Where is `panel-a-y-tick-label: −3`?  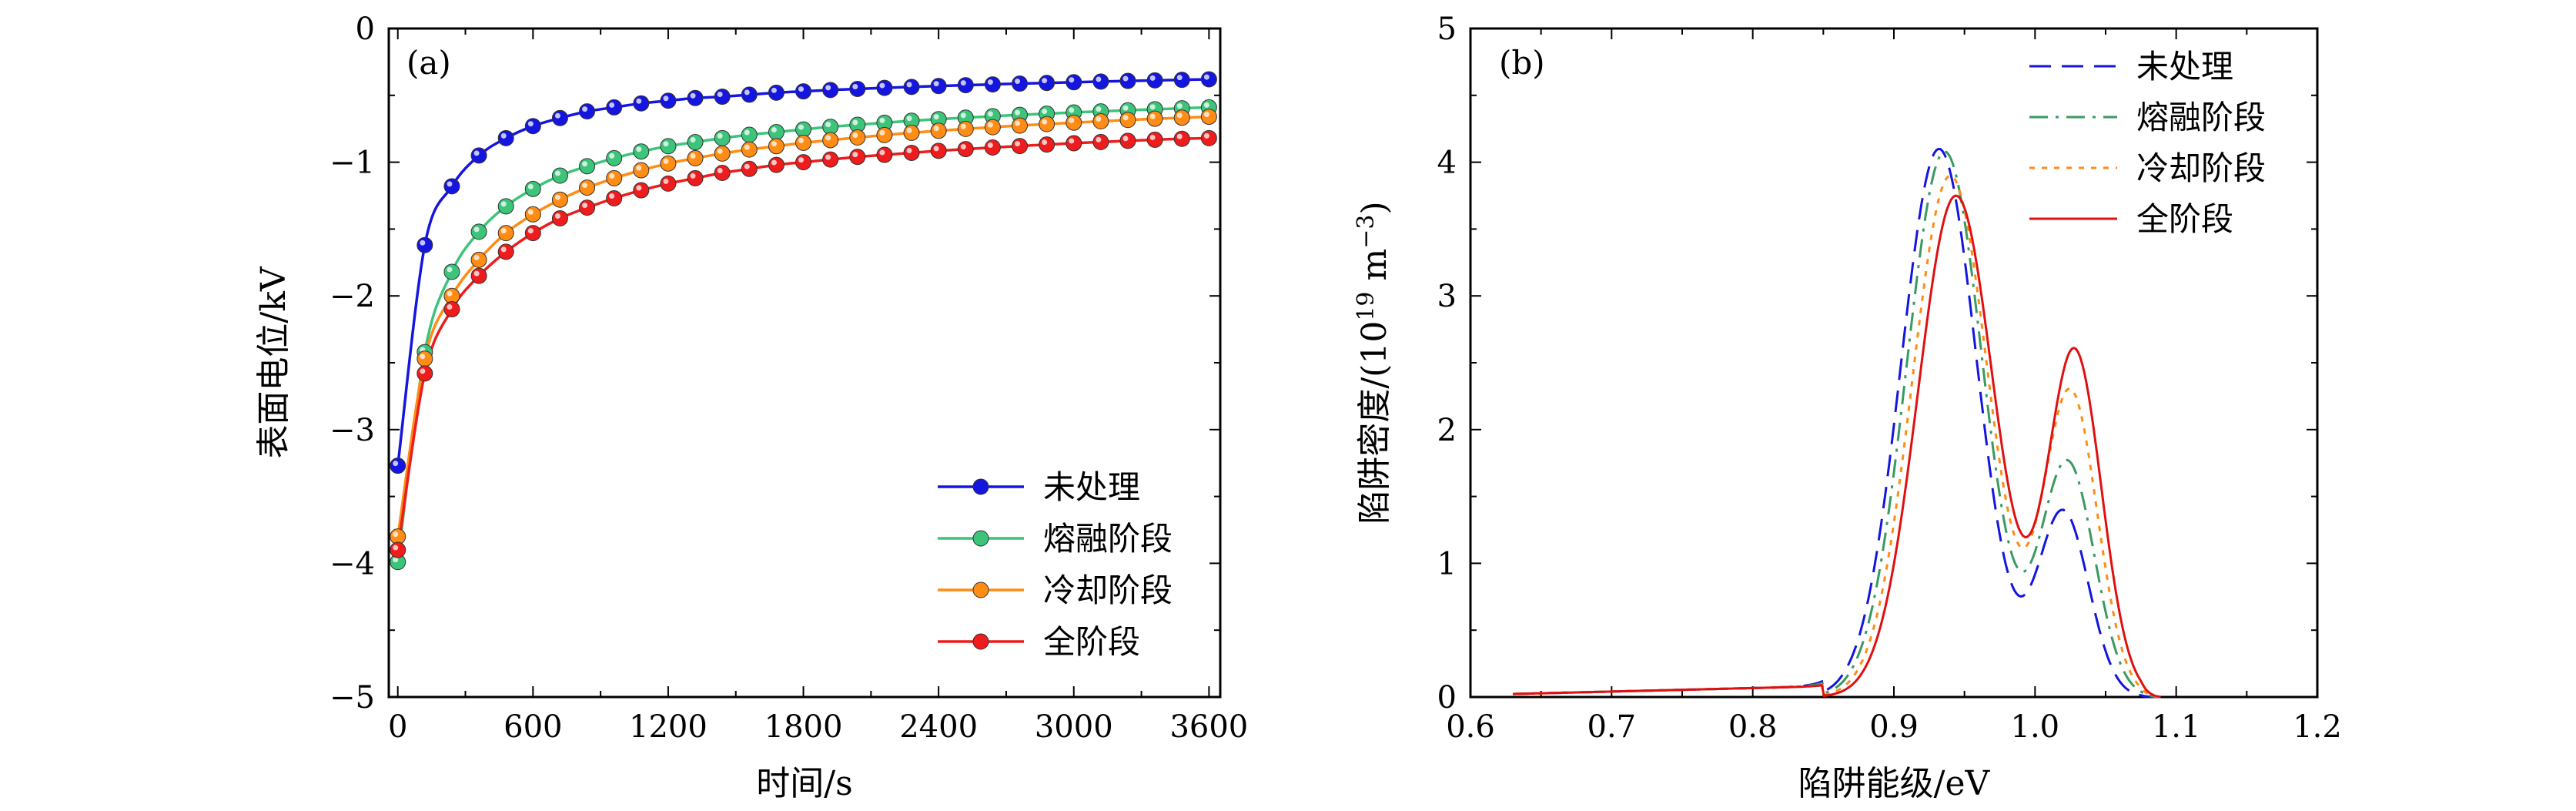 panel-a-y-tick-label: −3 is located at coordinates (353, 430).